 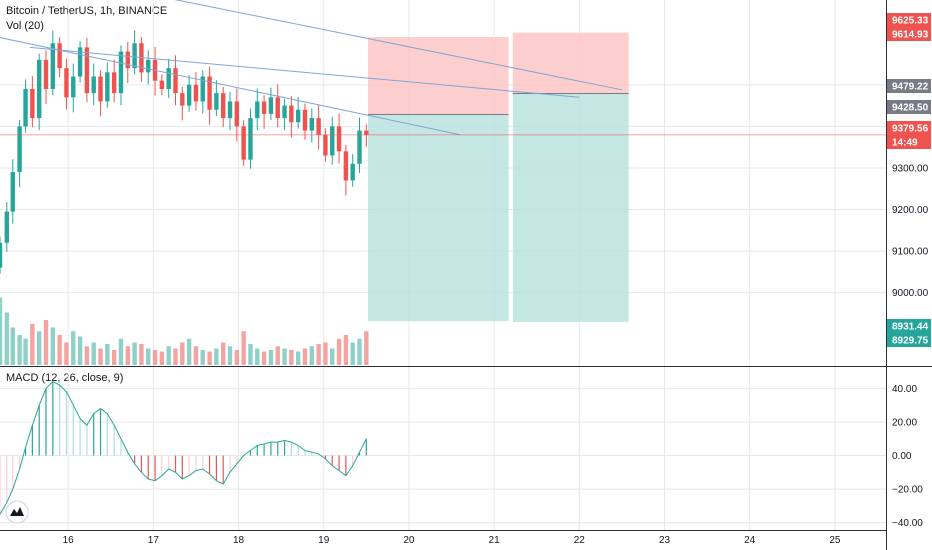 What do you see at coordinates (909, 340) in the screenshot?
I see `price-label-badge: 8929.75` at bounding box center [909, 340].